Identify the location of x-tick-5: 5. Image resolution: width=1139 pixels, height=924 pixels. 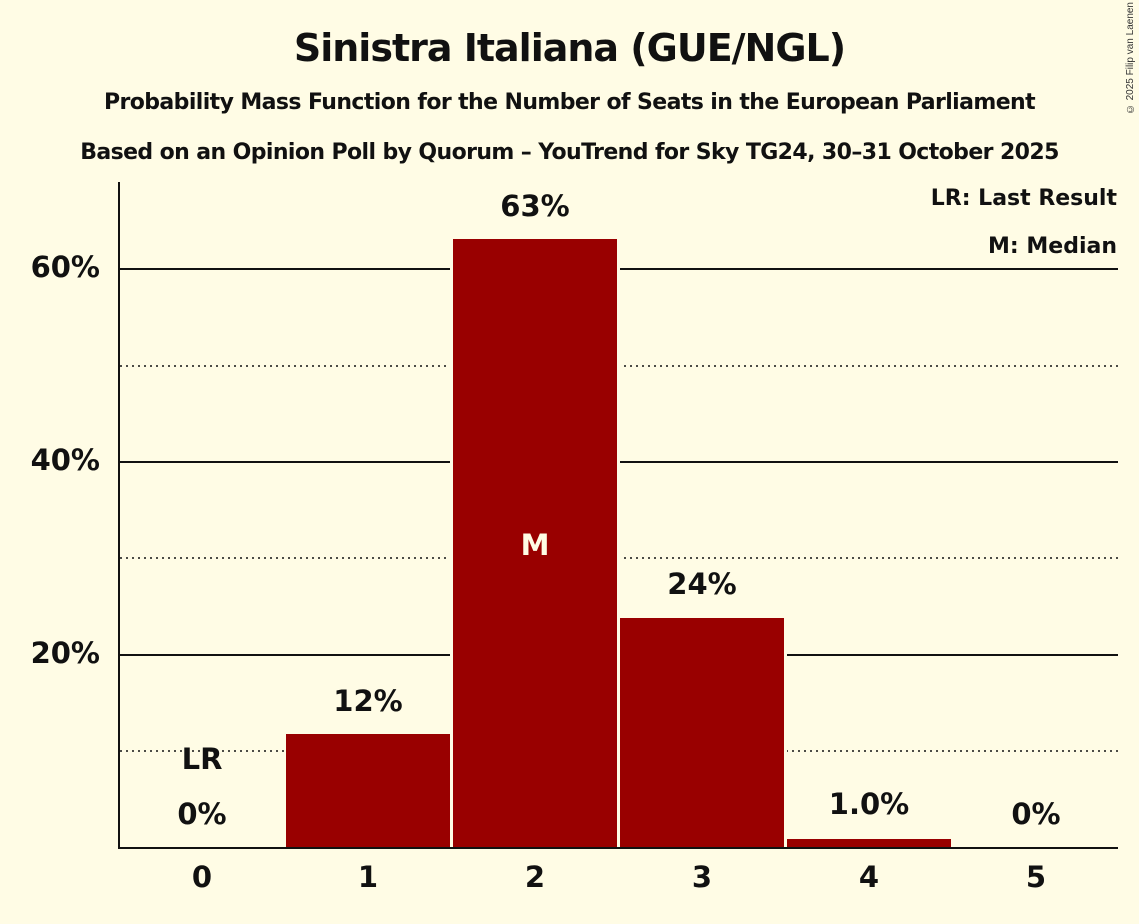
(1036, 877).